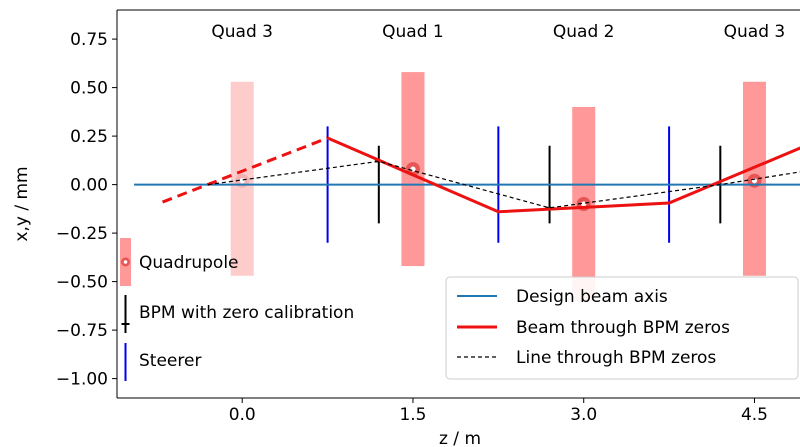 The image size is (800, 447). I want to click on y-tick-label: −0.50, so click(82, 283).